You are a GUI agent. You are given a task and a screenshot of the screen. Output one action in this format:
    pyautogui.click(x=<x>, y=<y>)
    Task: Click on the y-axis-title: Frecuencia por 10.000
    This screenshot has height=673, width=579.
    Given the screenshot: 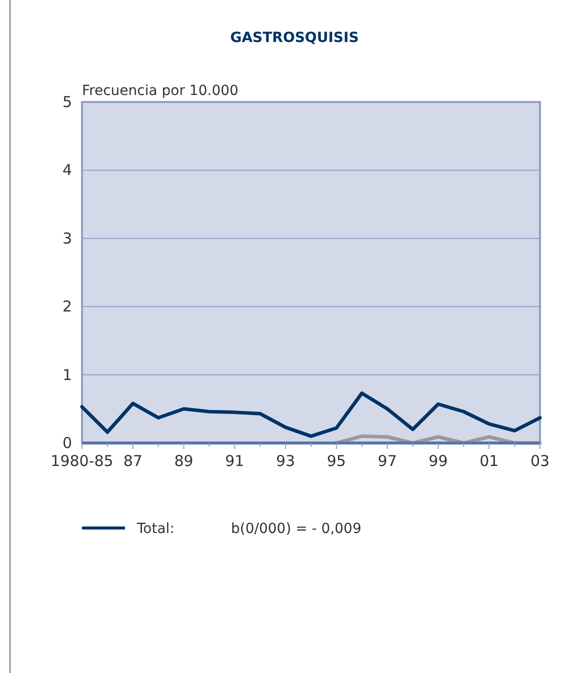 What is the action you would take?
    pyautogui.click(x=160, y=91)
    